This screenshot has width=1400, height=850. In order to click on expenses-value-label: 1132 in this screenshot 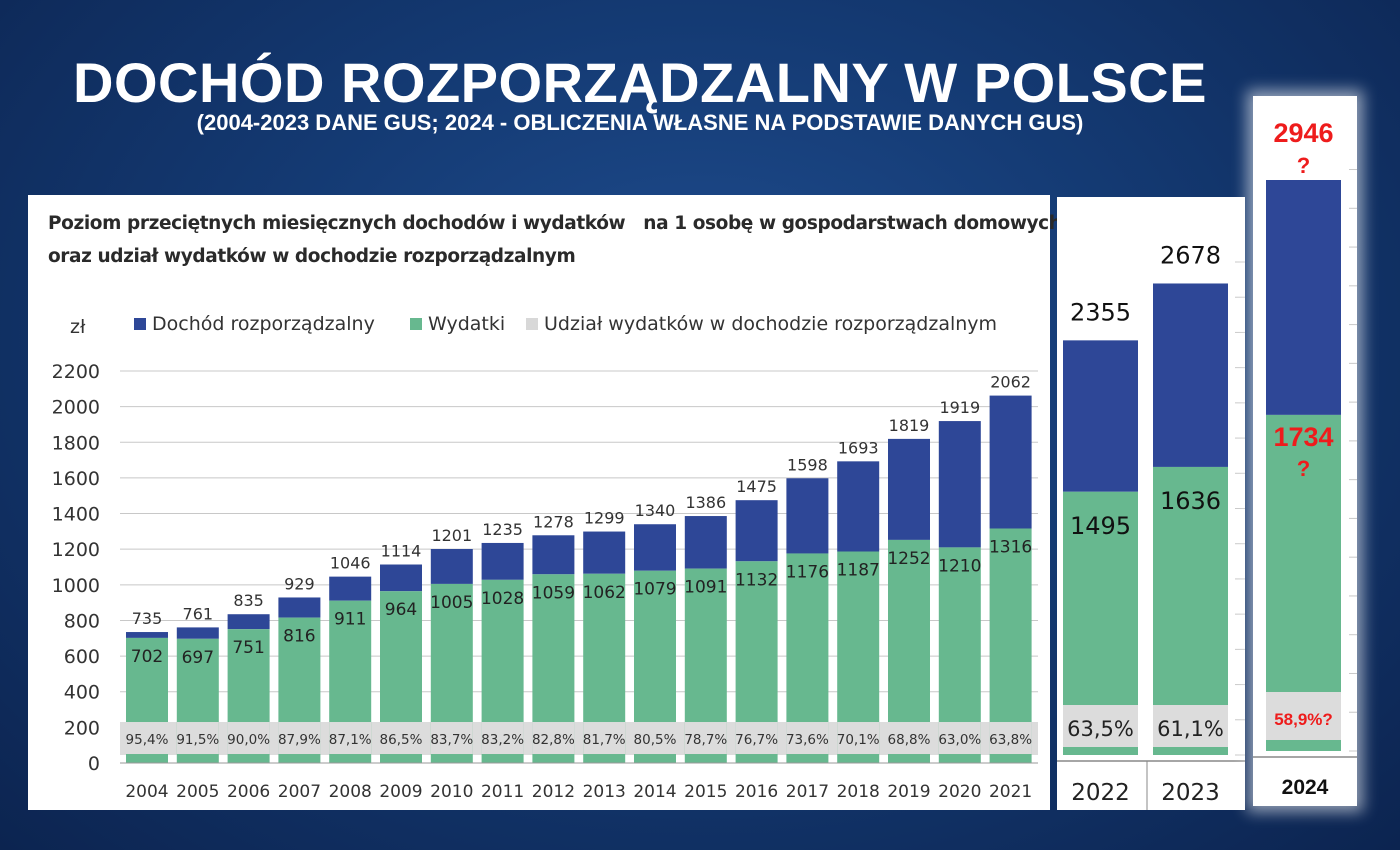, I will do `click(756, 580)`.